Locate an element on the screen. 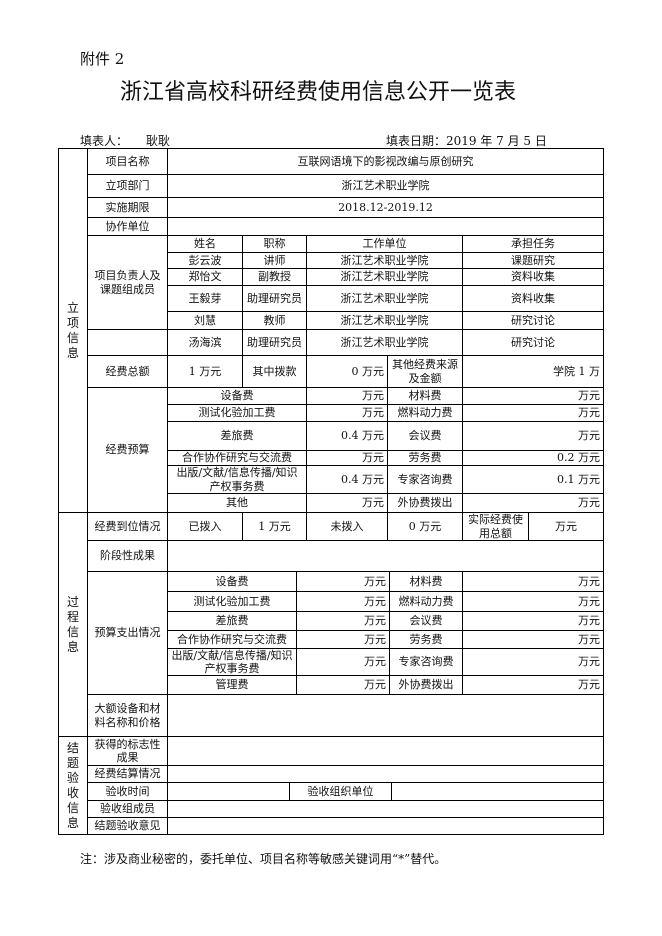  settlement-label: 经费结算情况 is located at coordinates (127, 774).